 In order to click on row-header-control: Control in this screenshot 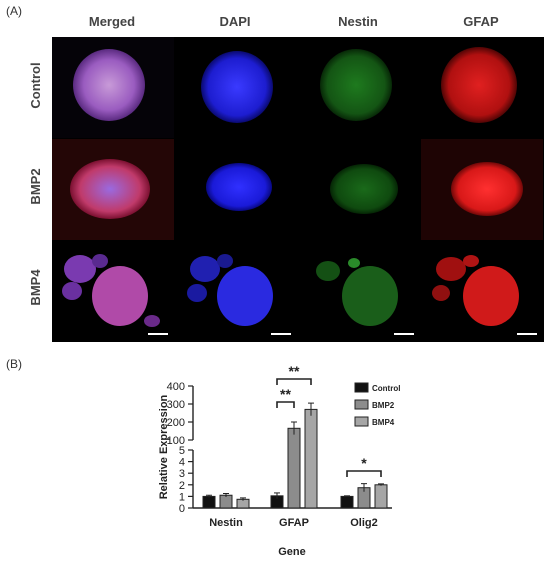, I will do `click(35, 85)`.